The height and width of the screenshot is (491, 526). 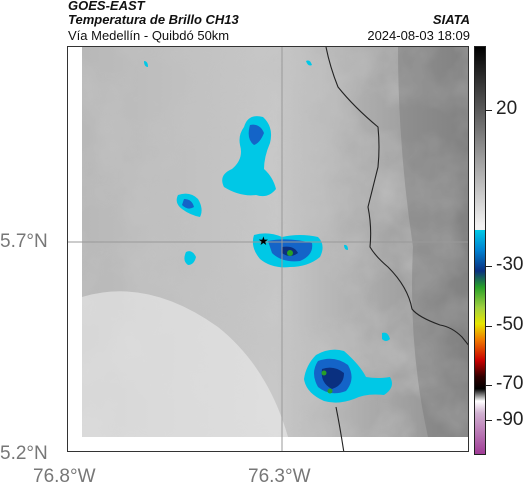 I want to click on region-label: Vía Medellín - Quibdó 50km, so click(x=149, y=35).